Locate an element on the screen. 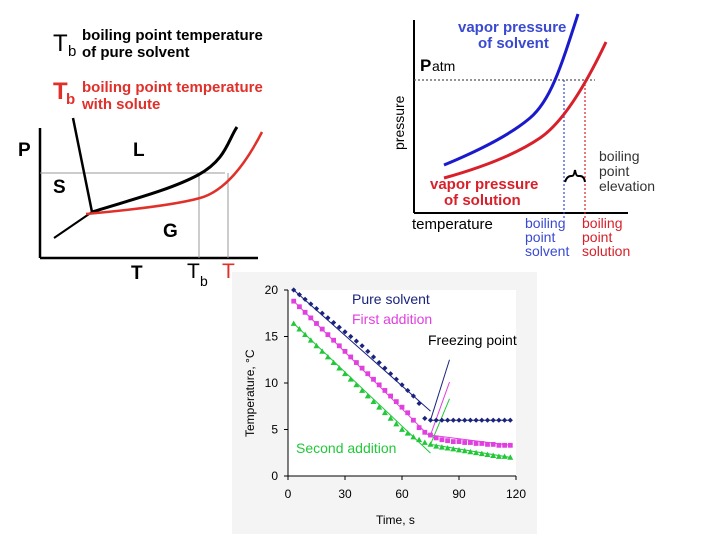  bp-solvent-label-3: solvent is located at coordinates (547, 251).